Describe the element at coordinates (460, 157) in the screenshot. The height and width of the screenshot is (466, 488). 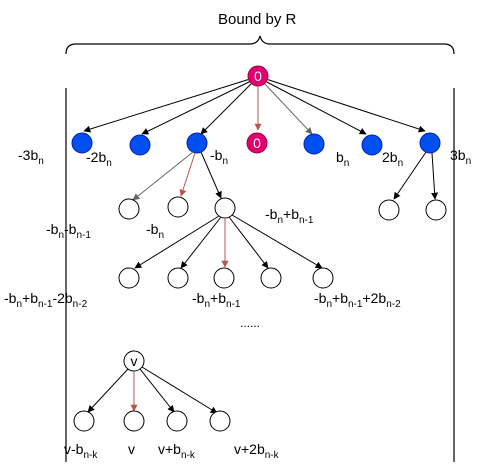
I see `label-3bn: 3bn` at that location.